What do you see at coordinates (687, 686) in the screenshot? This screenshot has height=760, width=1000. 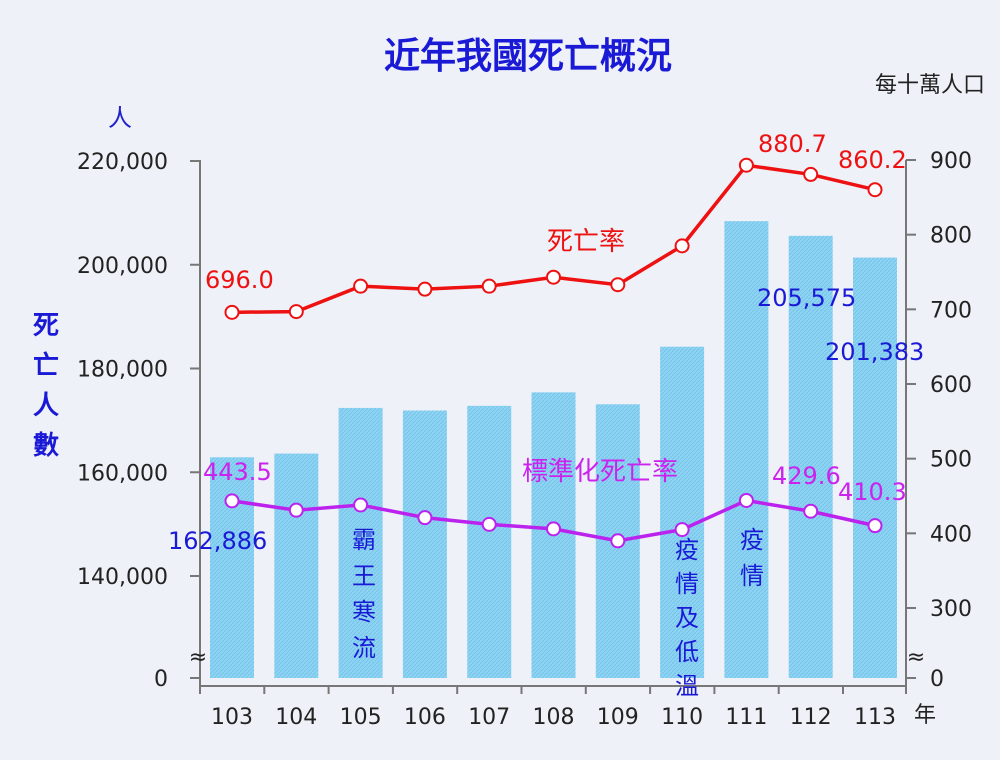 I see `annotation-char: 溫` at bounding box center [687, 686].